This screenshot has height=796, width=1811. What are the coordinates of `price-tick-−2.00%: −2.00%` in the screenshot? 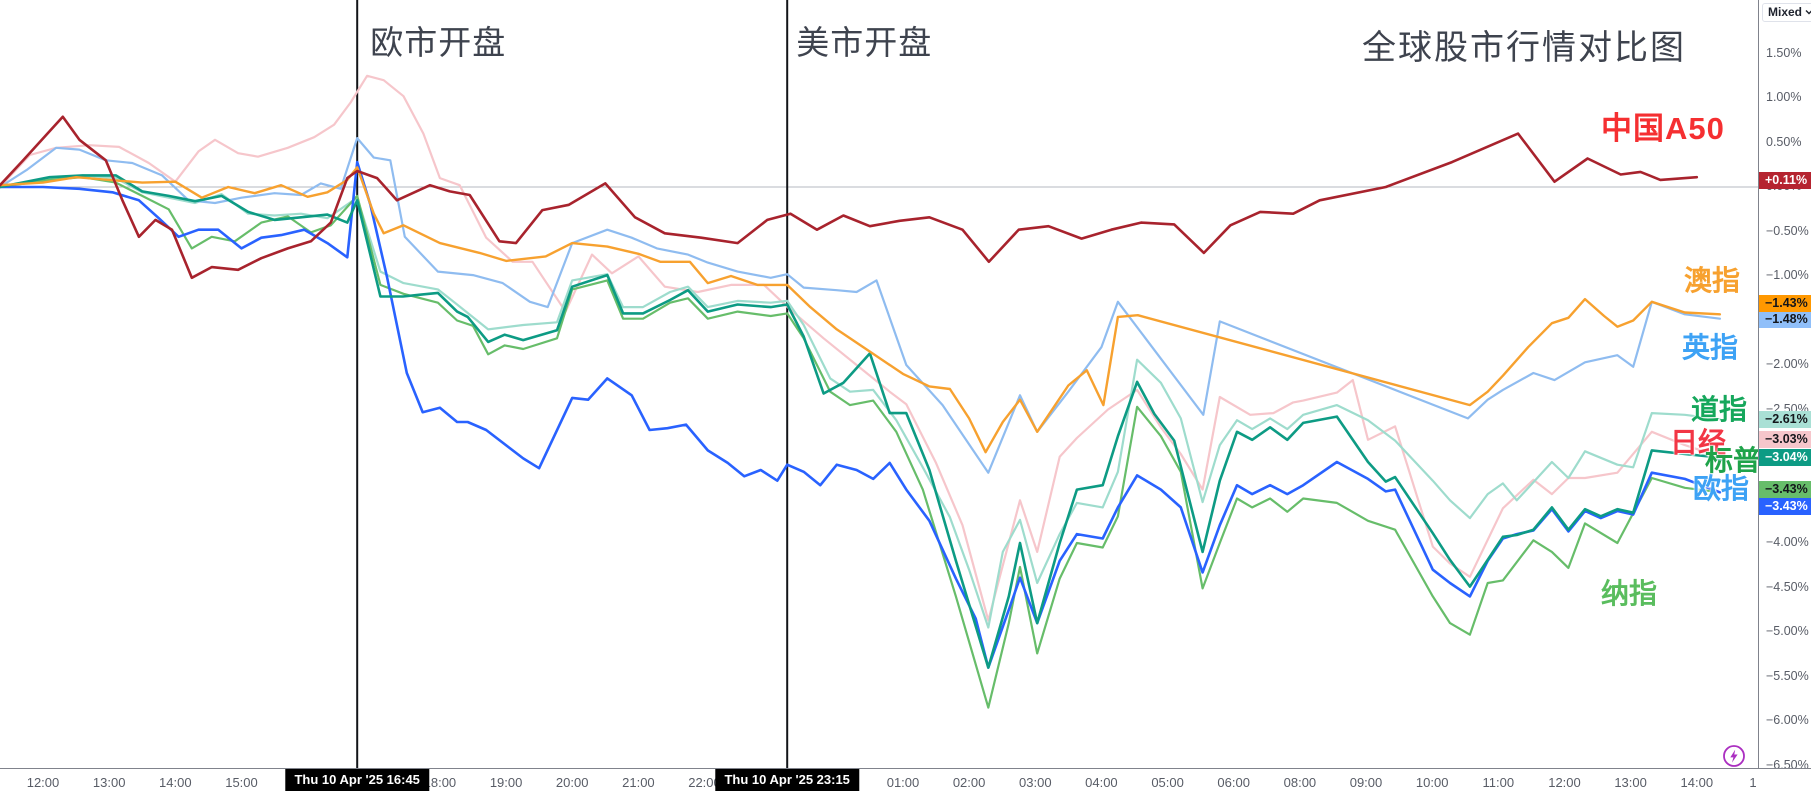 It's located at (1787, 364).